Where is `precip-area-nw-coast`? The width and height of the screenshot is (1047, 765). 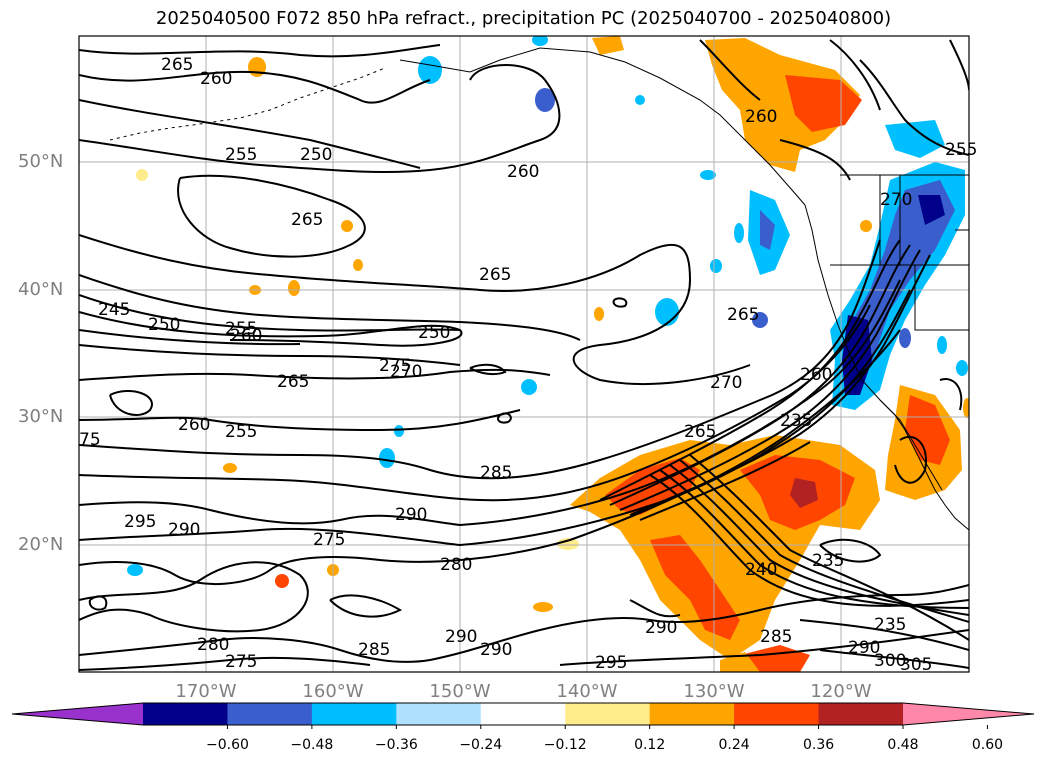 precip-area-nw-coast is located at coordinates (782, 105).